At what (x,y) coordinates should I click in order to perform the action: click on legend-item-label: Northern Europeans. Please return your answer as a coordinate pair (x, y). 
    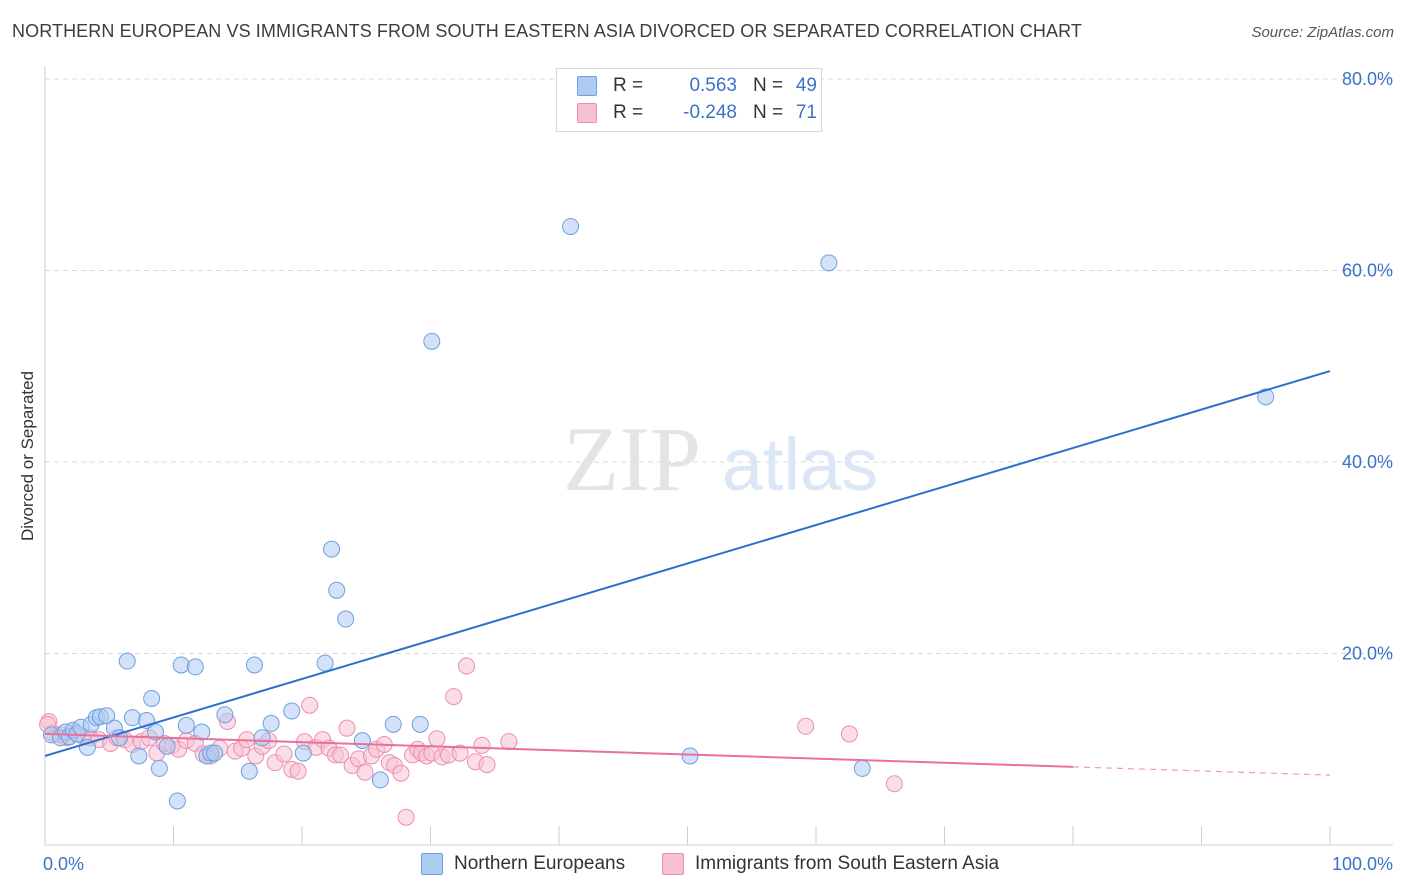
    Looking at the image, I should click on (540, 863).